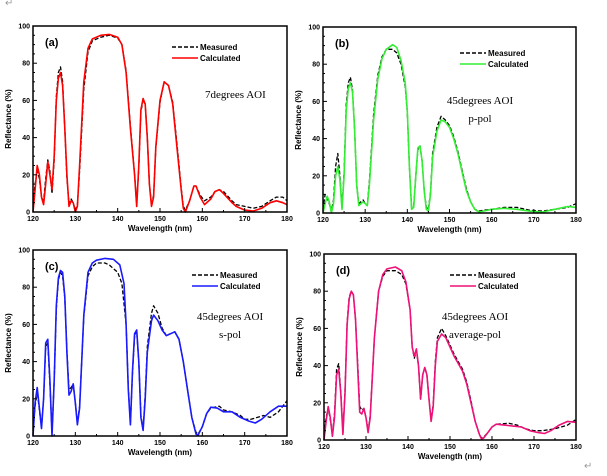 Image resolution: width=607 pixels, height=476 pixels. I want to click on panel-label: (d), so click(343, 271).